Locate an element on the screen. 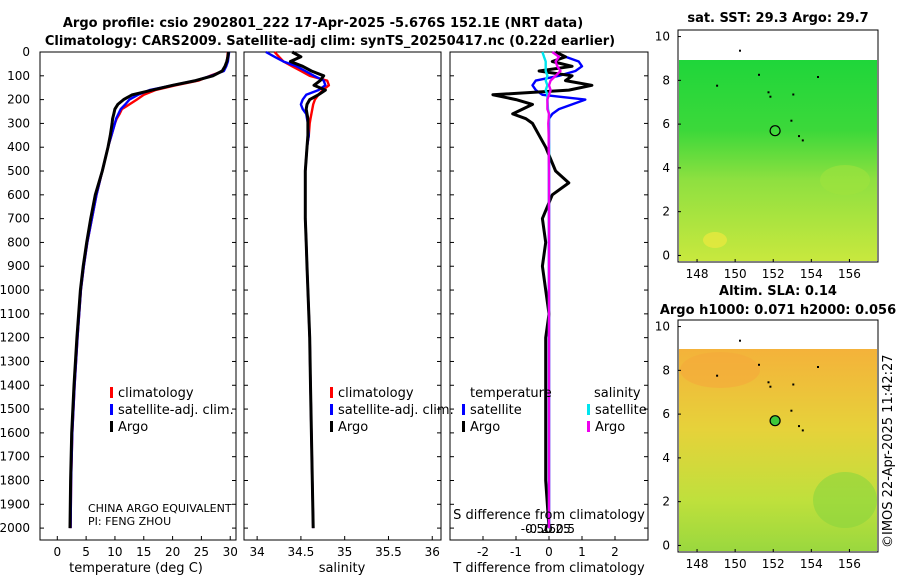 The height and width of the screenshot is (580, 900). legend-label-climatology: climatology is located at coordinates (156, 393).